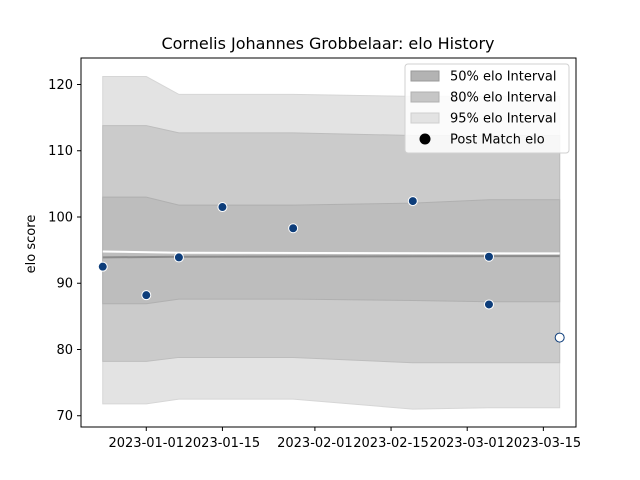 The image size is (640, 480). I want to click on legend-label: Post Match elo, so click(497, 140).